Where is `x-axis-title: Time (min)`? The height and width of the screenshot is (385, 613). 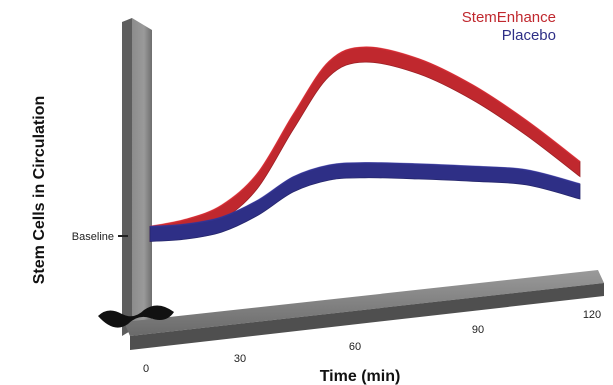
x-axis-title: Time (min) is located at coordinates (360, 376).